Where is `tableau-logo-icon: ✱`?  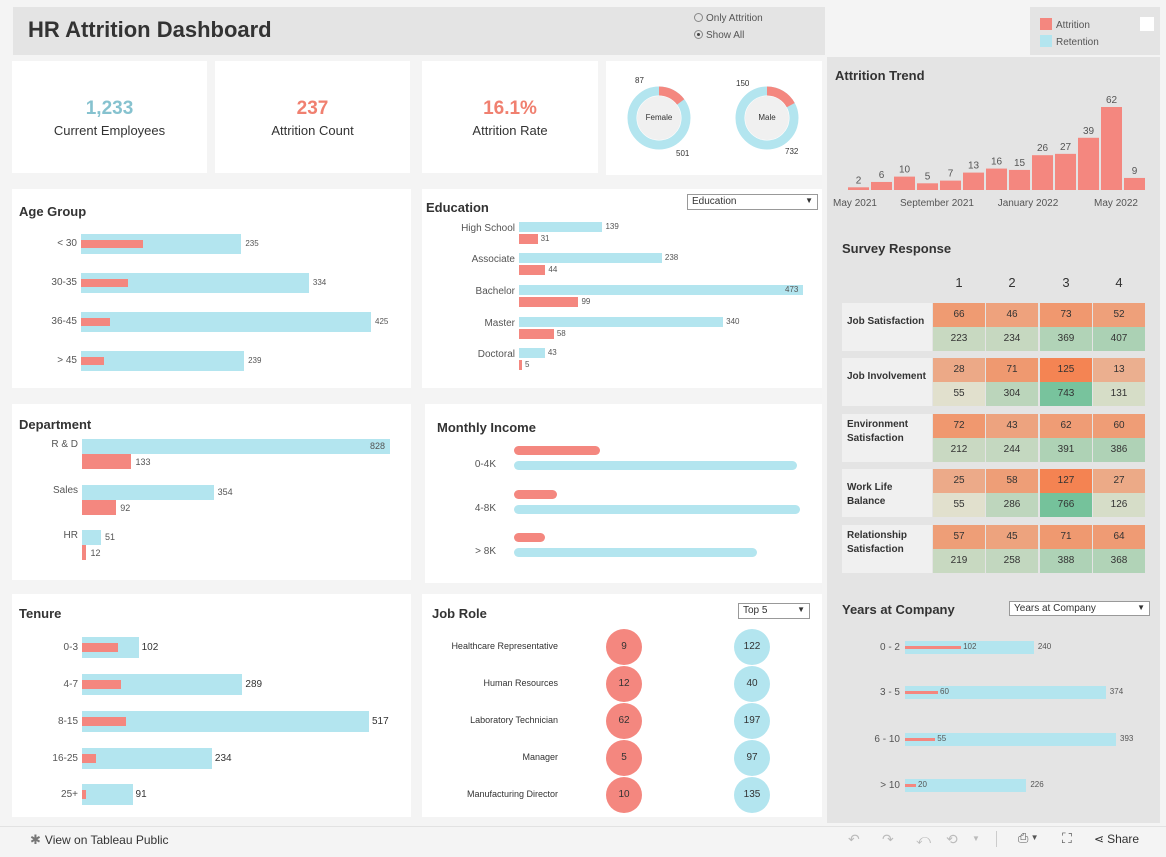 tableau-logo-icon: ✱ is located at coordinates (35, 839).